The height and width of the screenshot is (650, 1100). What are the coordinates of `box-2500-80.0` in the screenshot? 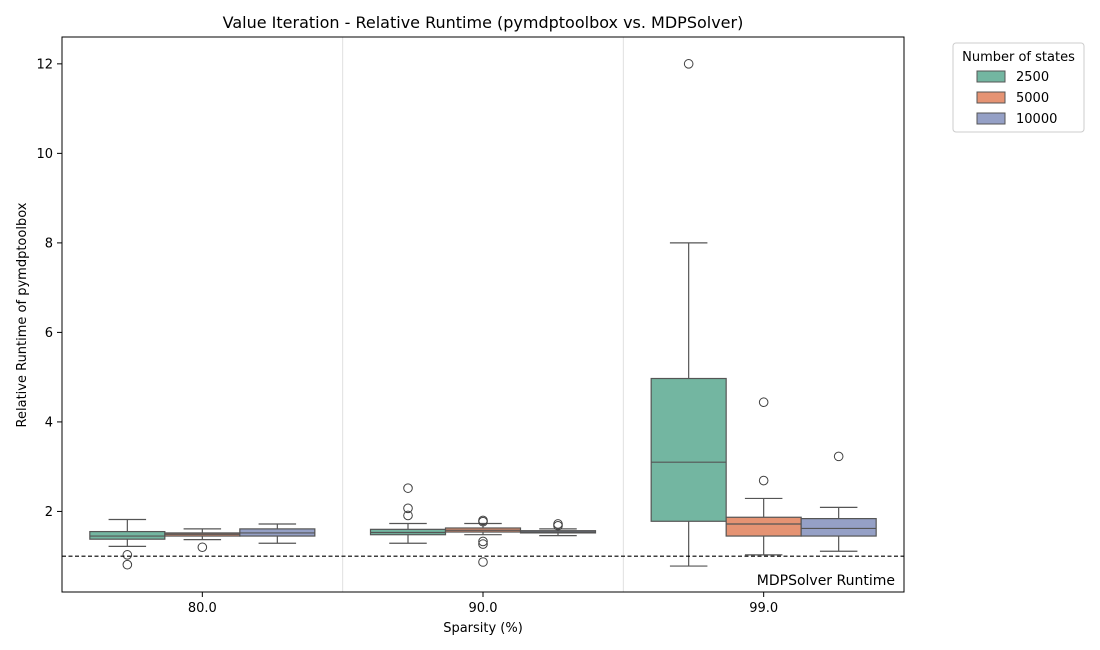 It's located at (127, 544).